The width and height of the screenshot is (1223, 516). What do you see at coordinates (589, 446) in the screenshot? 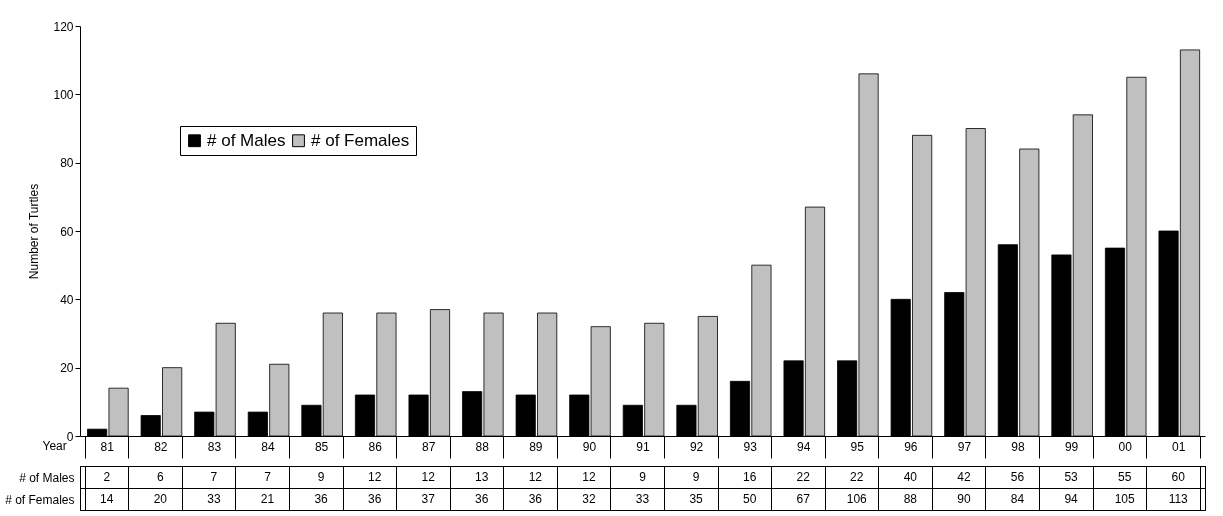
I see `x-tick-label: 90` at bounding box center [589, 446].